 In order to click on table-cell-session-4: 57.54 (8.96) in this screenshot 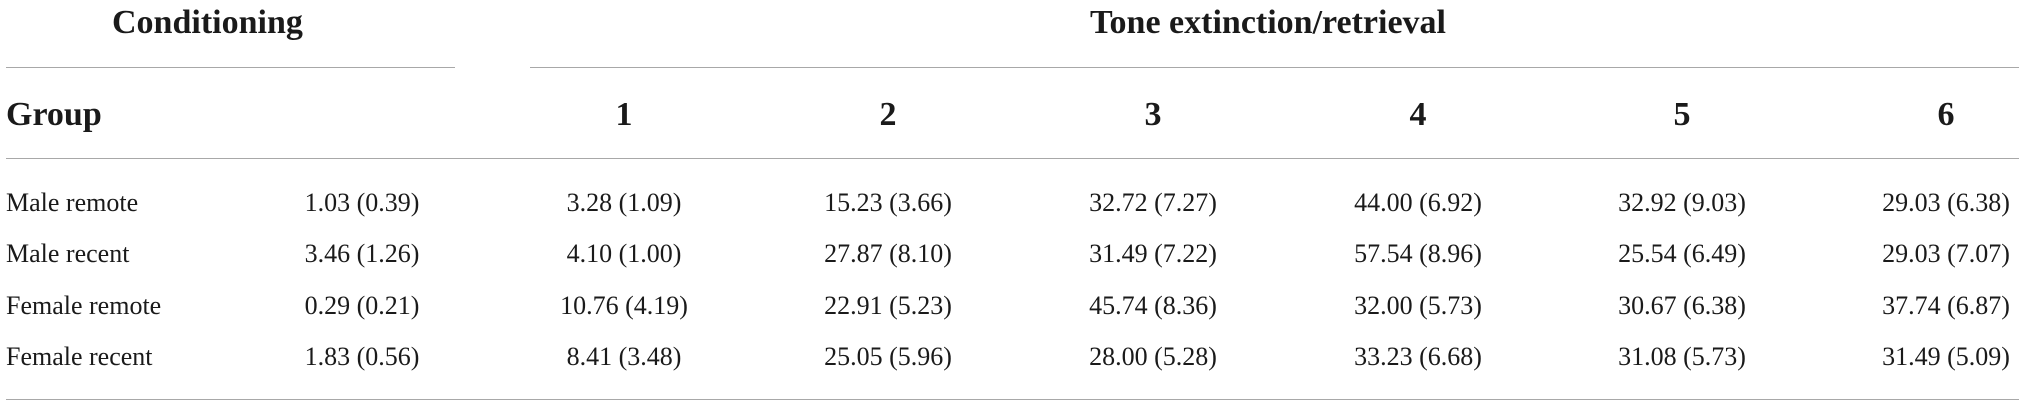, I will do `click(1418, 253)`.